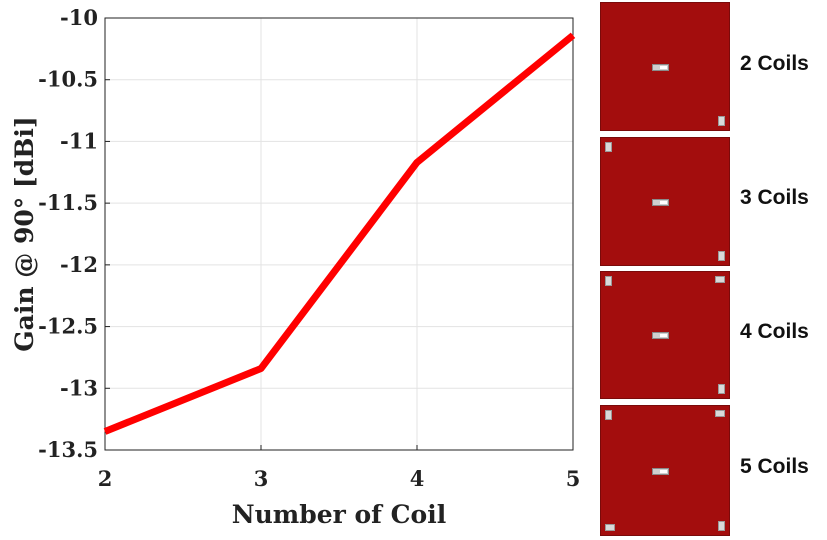  I want to click on y-tick-label: -13, so click(79, 387).